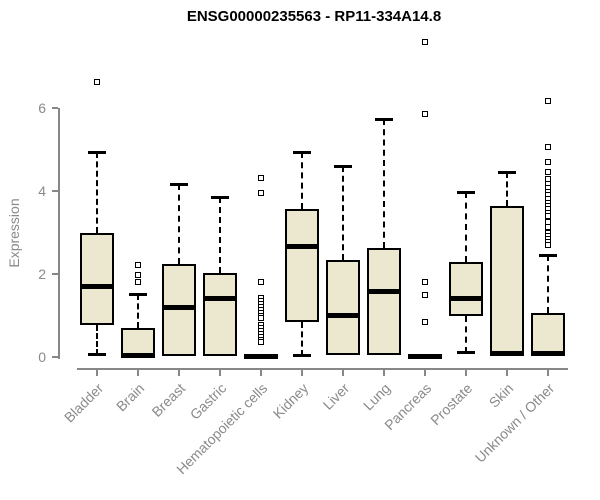 The height and width of the screenshot is (500, 600). What do you see at coordinates (322, 369) in the screenshot?
I see `x-axis-line` at bounding box center [322, 369].